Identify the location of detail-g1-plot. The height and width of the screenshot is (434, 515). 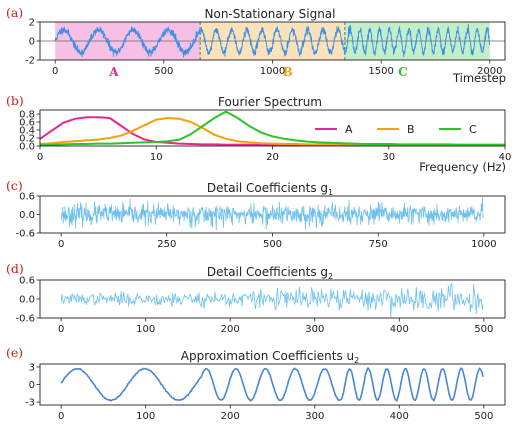
(272, 214).